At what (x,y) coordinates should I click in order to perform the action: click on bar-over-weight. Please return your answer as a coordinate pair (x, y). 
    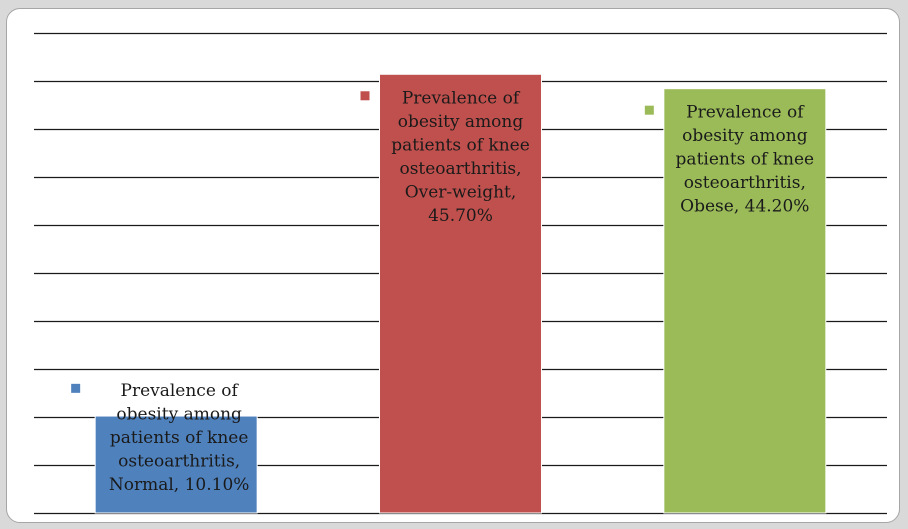
    Looking at the image, I should click on (460, 293).